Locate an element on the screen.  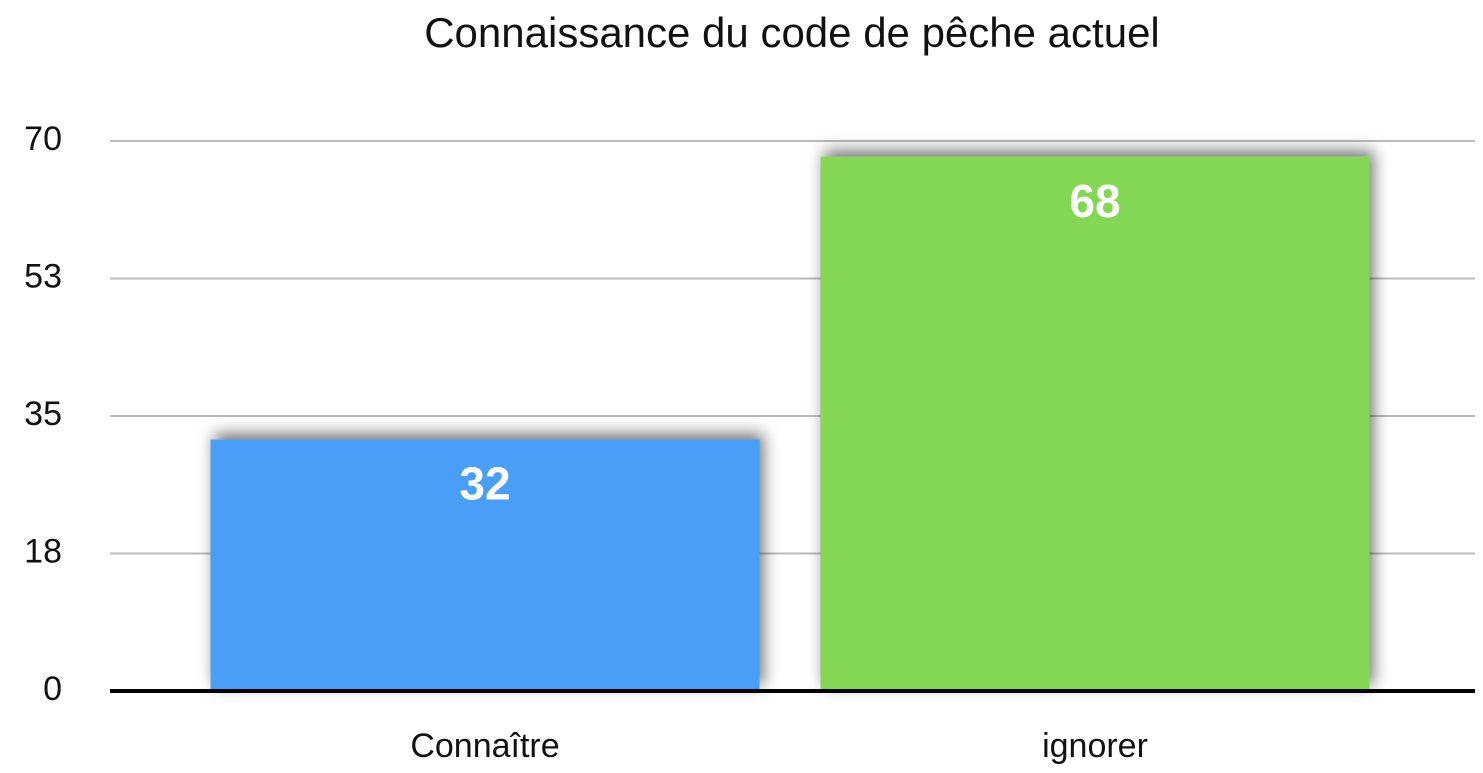
value-label: 32 is located at coordinates (484, 484).